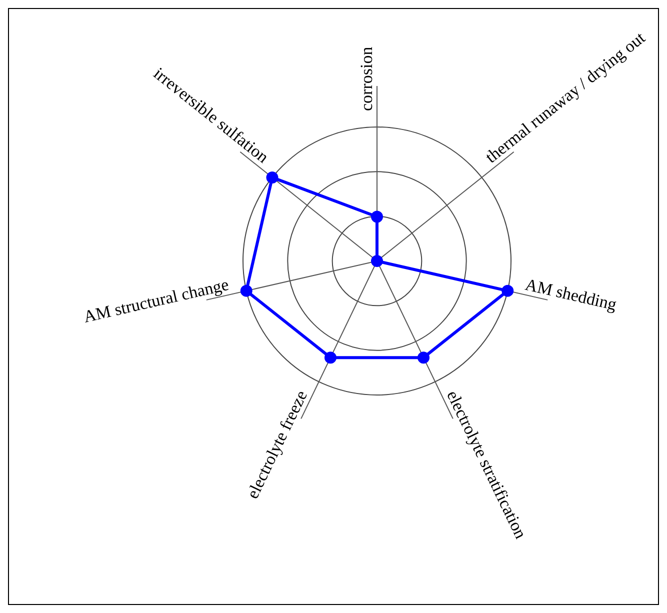  I want to click on spoke-label: AM shedding, so click(571, 294).